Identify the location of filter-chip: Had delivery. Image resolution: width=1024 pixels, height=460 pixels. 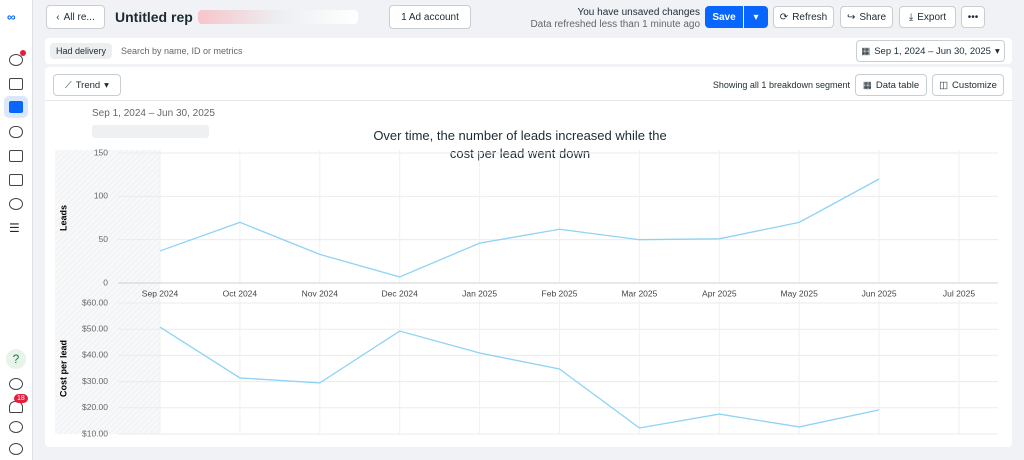
(81, 51).